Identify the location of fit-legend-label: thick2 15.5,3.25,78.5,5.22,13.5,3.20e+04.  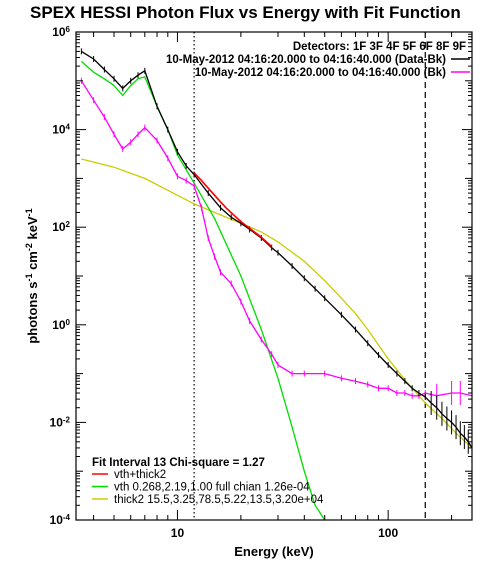
(219, 500).